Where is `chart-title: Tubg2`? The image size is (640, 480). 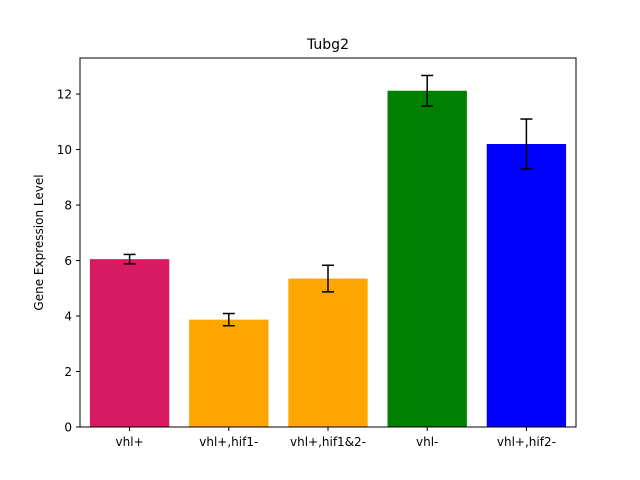
chart-title: Tubg2 is located at coordinates (327, 45).